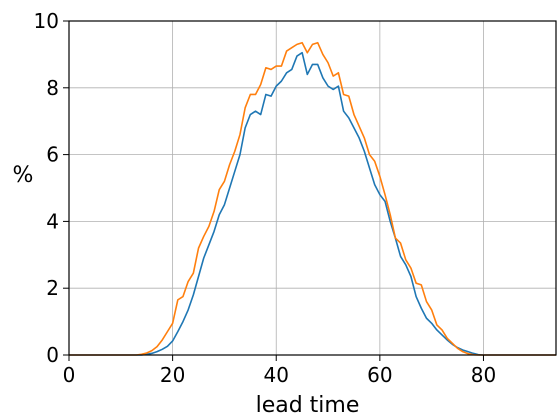  What do you see at coordinates (46, 21) in the screenshot?
I see `y-tick-label: 10` at bounding box center [46, 21].